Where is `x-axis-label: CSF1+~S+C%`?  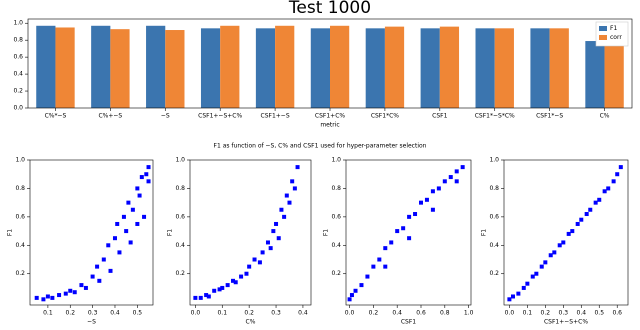 x-axis-label: CSF1+~S+C% is located at coordinates (566, 322).